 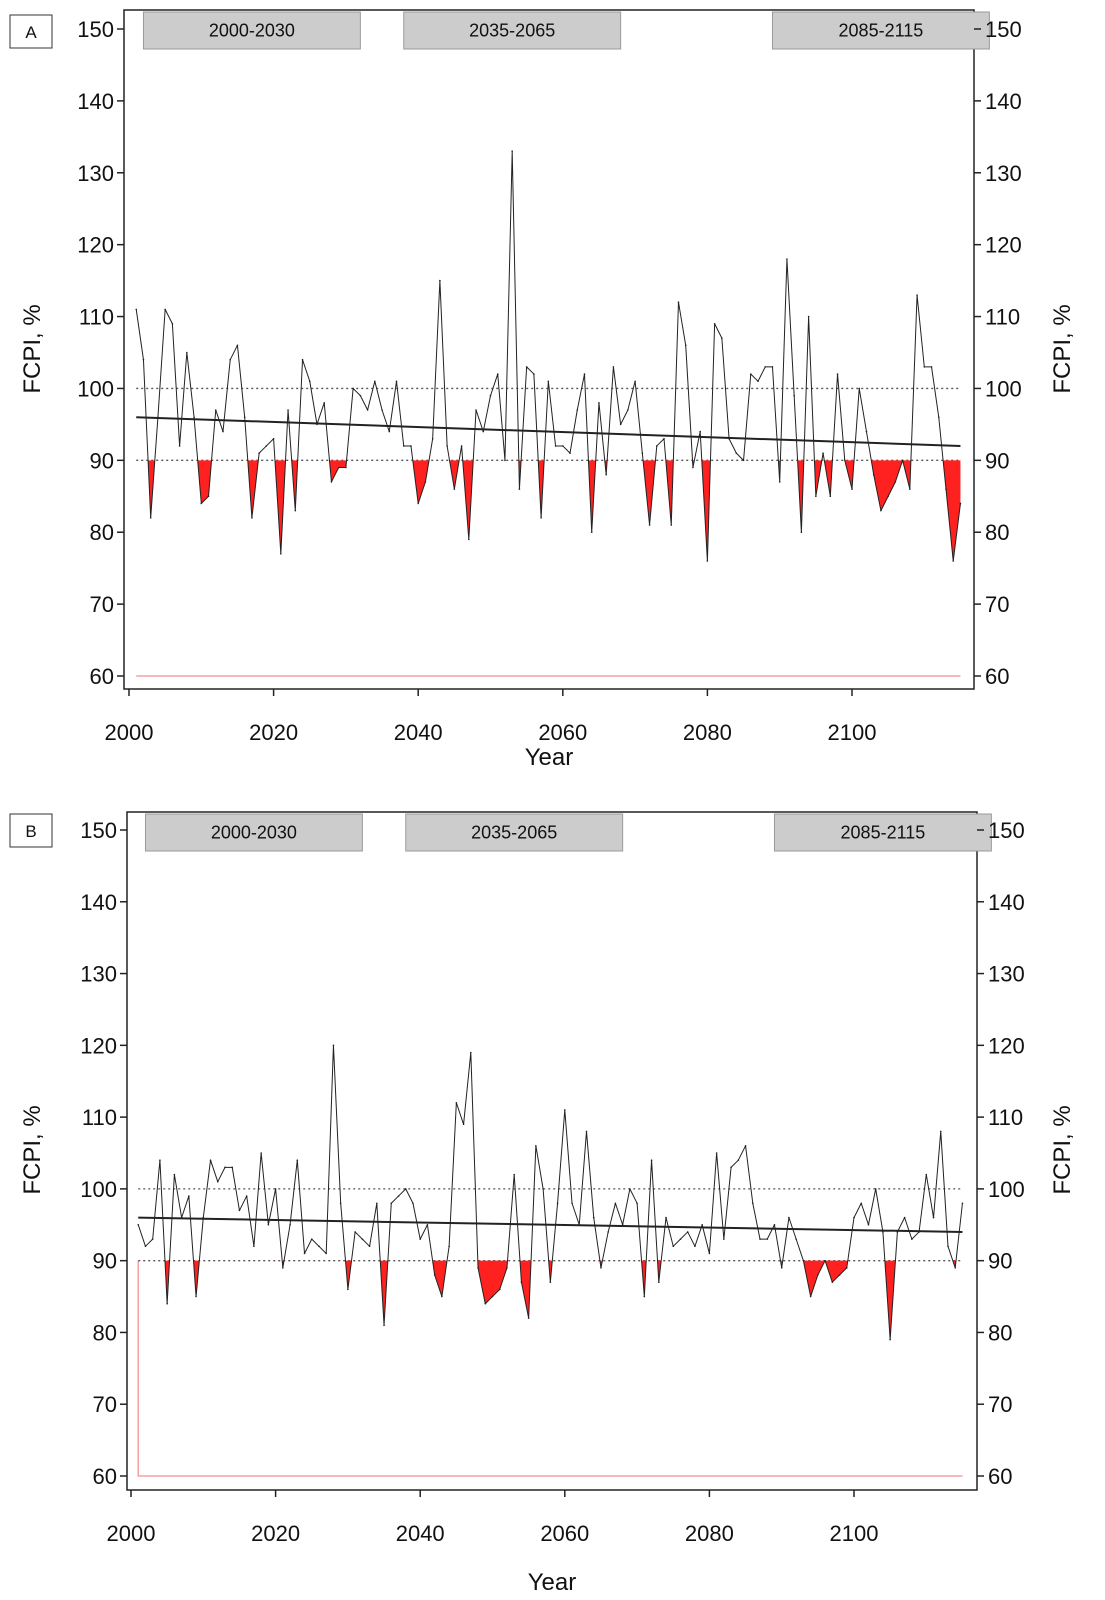 I want to click on y-tick-label-right: 80, so click(x=1000, y=1332).